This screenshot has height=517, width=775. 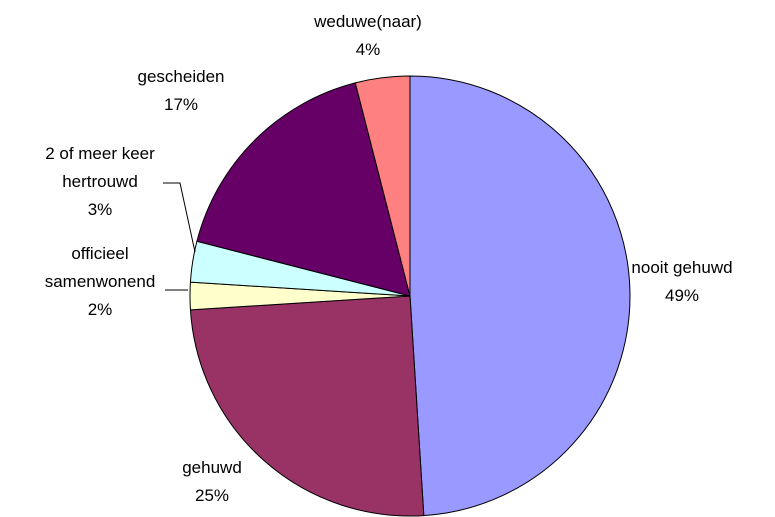 I want to click on category-label: 2 of meer keer hertrouwd, so click(x=100, y=167).